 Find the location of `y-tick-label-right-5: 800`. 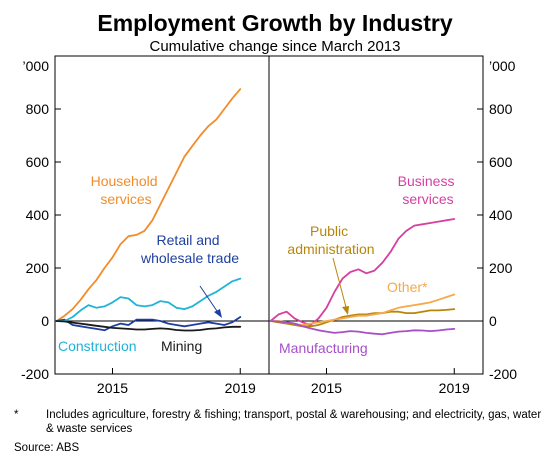

y-tick-label-right-5: 800 is located at coordinates (501, 109).